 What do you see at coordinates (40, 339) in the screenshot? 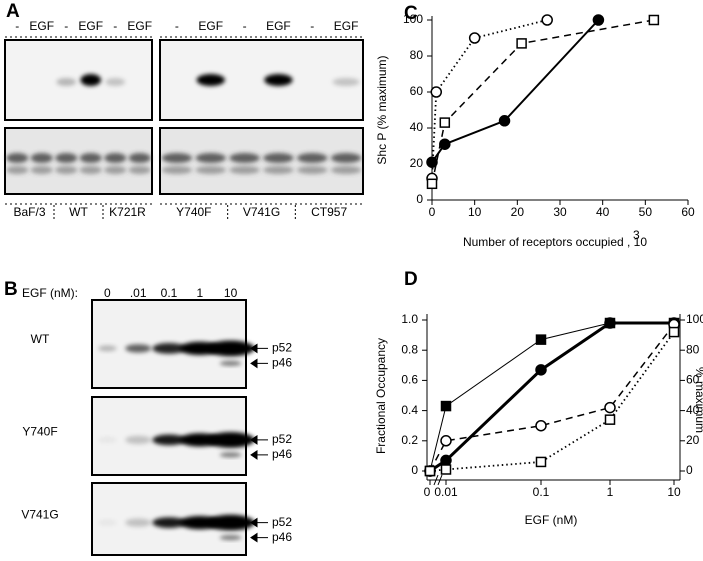
I see `row-label: WT` at bounding box center [40, 339].